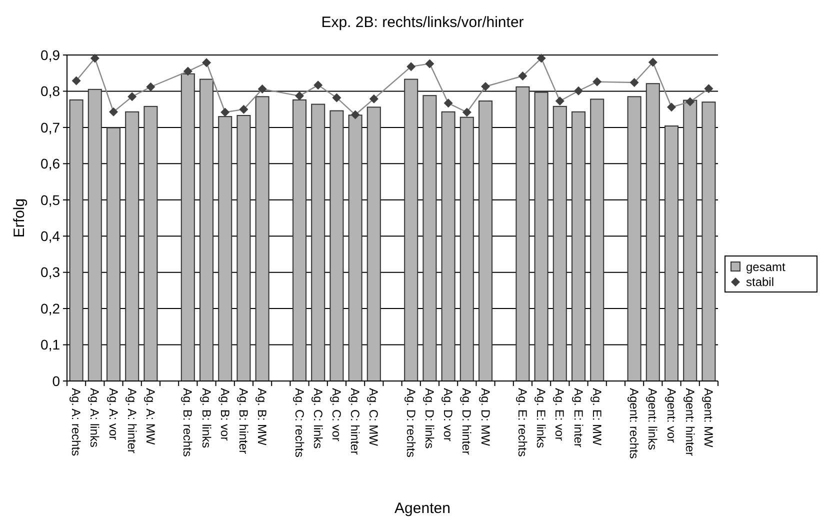  What do you see at coordinates (671, 415) in the screenshot?
I see `x-tick-label: Agent: vor` at bounding box center [671, 415].